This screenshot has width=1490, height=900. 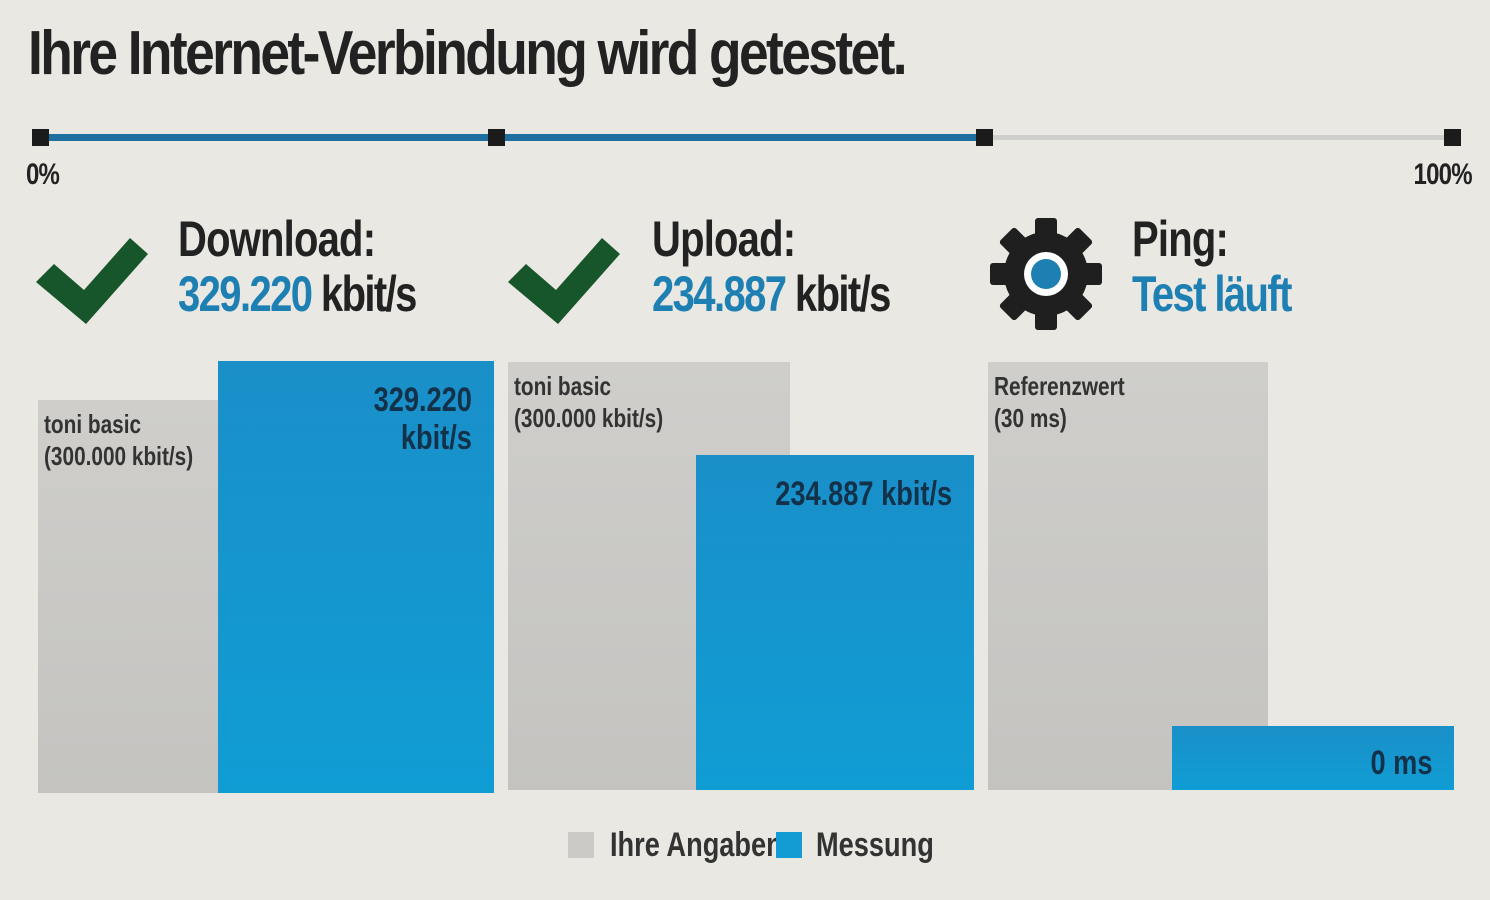 I want to click on progress-marker-step1, so click(x=496, y=137).